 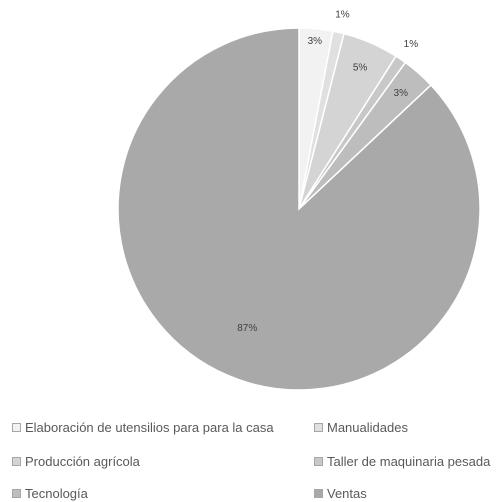 I want to click on data-label-taller: 1%, so click(x=411, y=44).